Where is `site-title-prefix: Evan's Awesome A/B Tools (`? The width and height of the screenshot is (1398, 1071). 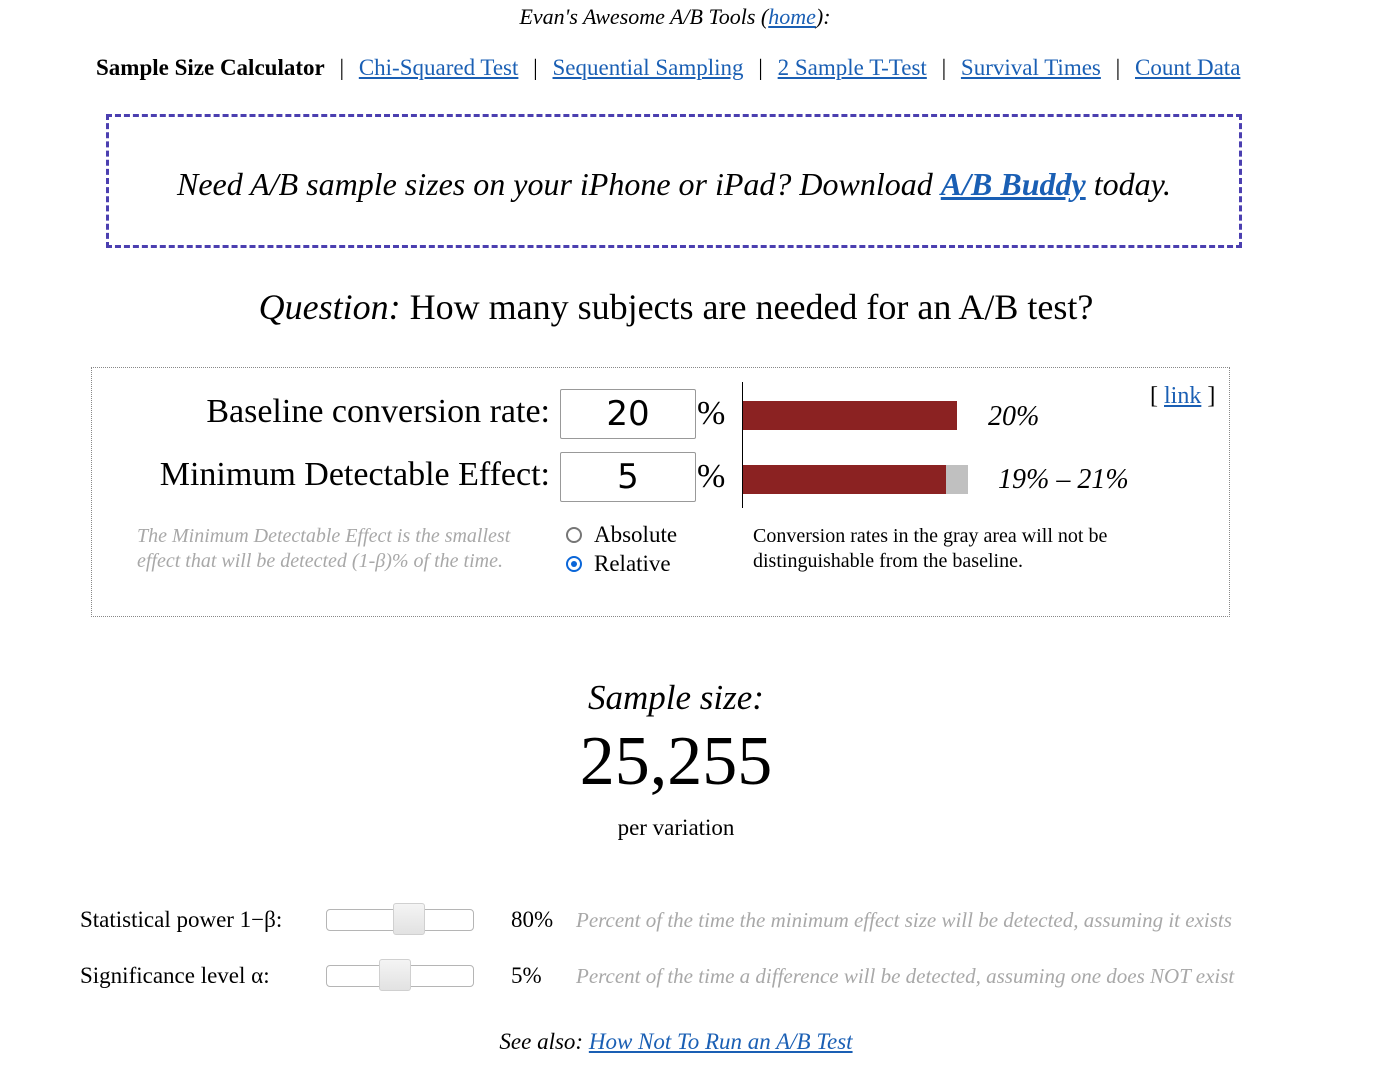 site-title-prefix: Evan's Awesome A/B Tools ( is located at coordinates (644, 16).